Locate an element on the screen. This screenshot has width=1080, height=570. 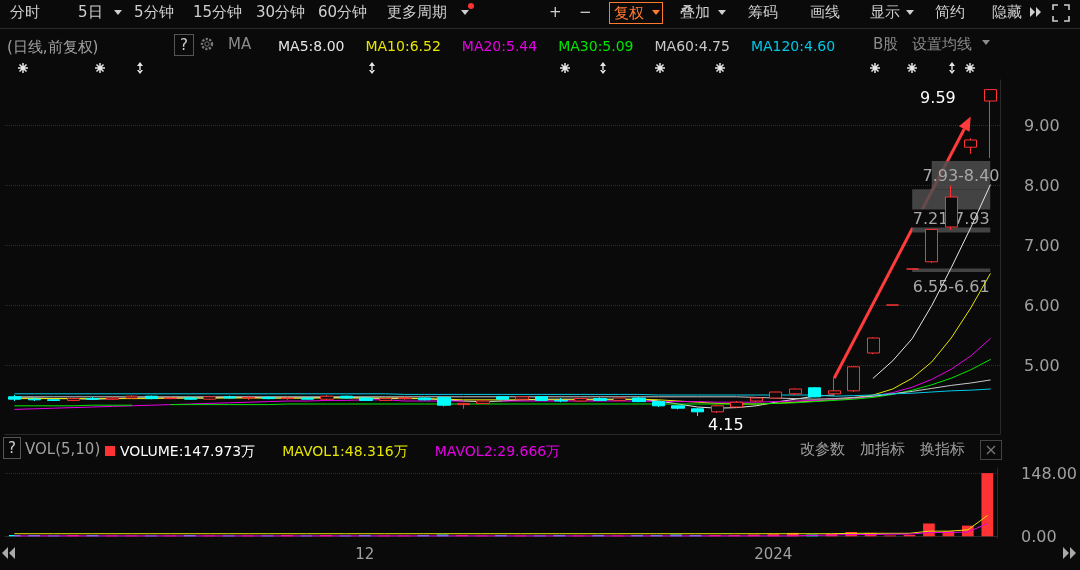
text: 换指标 is located at coordinates (942, 449).